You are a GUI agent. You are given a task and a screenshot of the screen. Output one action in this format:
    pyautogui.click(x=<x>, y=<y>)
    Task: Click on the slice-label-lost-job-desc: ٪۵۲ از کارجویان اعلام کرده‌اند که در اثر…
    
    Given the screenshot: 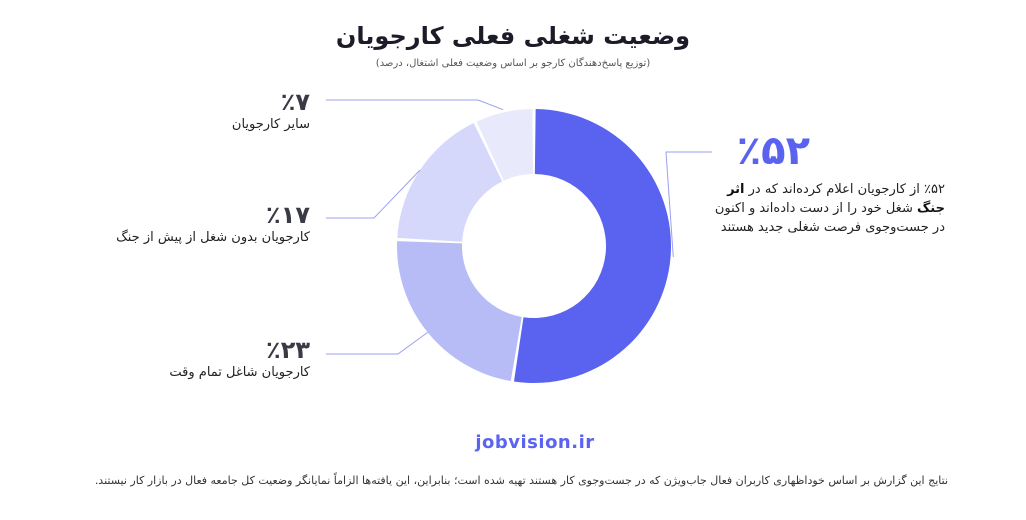 What is the action you would take?
    pyautogui.click(x=822, y=208)
    